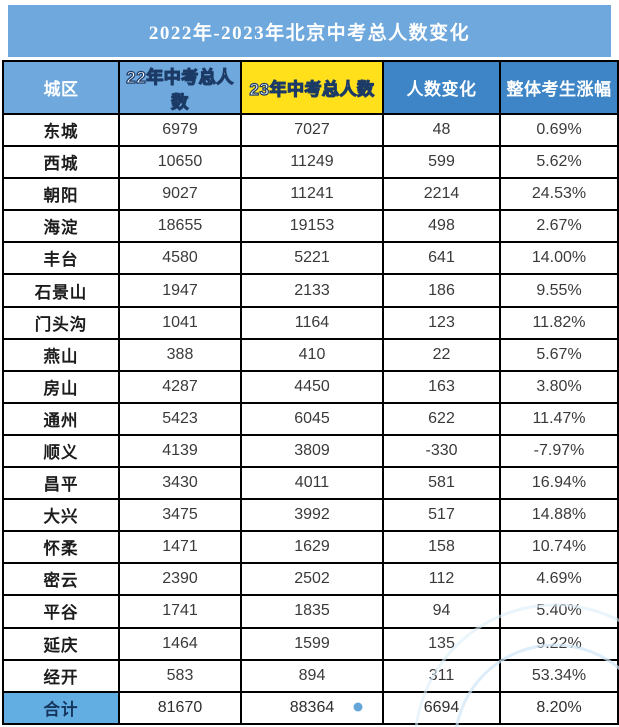 The width and height of the screenshot is (619, 727). What do you see at coordinates (559, 226) in the screenshot?
I see `value-cell: 2.67%` at bounding box center [559, 226].